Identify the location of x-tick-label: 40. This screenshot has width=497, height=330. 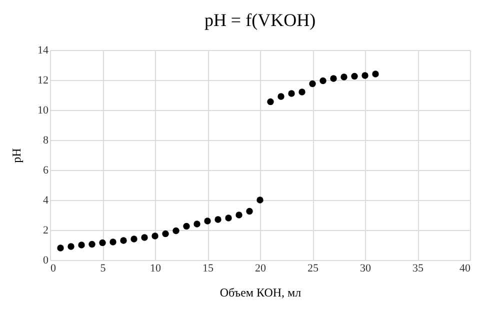
(465, 268).